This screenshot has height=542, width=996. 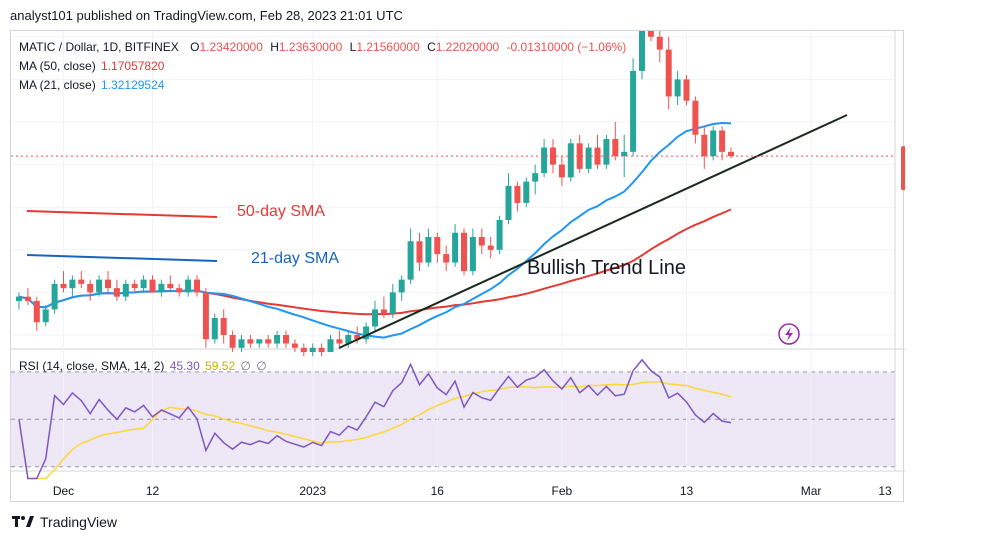 What do you see at coordinates (184, 366) in the screenshot?
I see `rsi-value: 45.30` at bounding box center [184, 366].